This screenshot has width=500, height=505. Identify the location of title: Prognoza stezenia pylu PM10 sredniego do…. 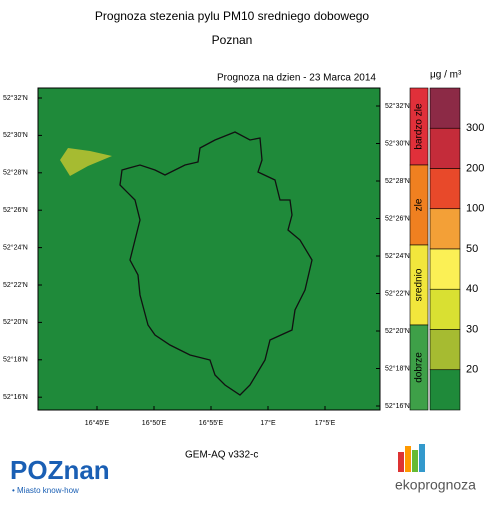
(232, 16).